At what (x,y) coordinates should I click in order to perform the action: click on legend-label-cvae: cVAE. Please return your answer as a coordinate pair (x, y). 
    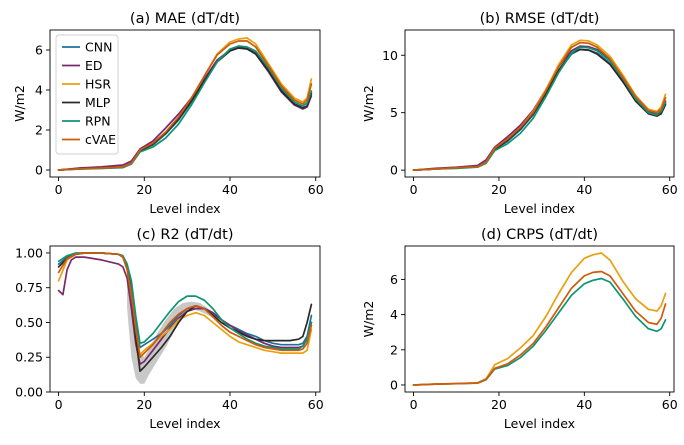
    Looking at the image, I should click on (100, 139).